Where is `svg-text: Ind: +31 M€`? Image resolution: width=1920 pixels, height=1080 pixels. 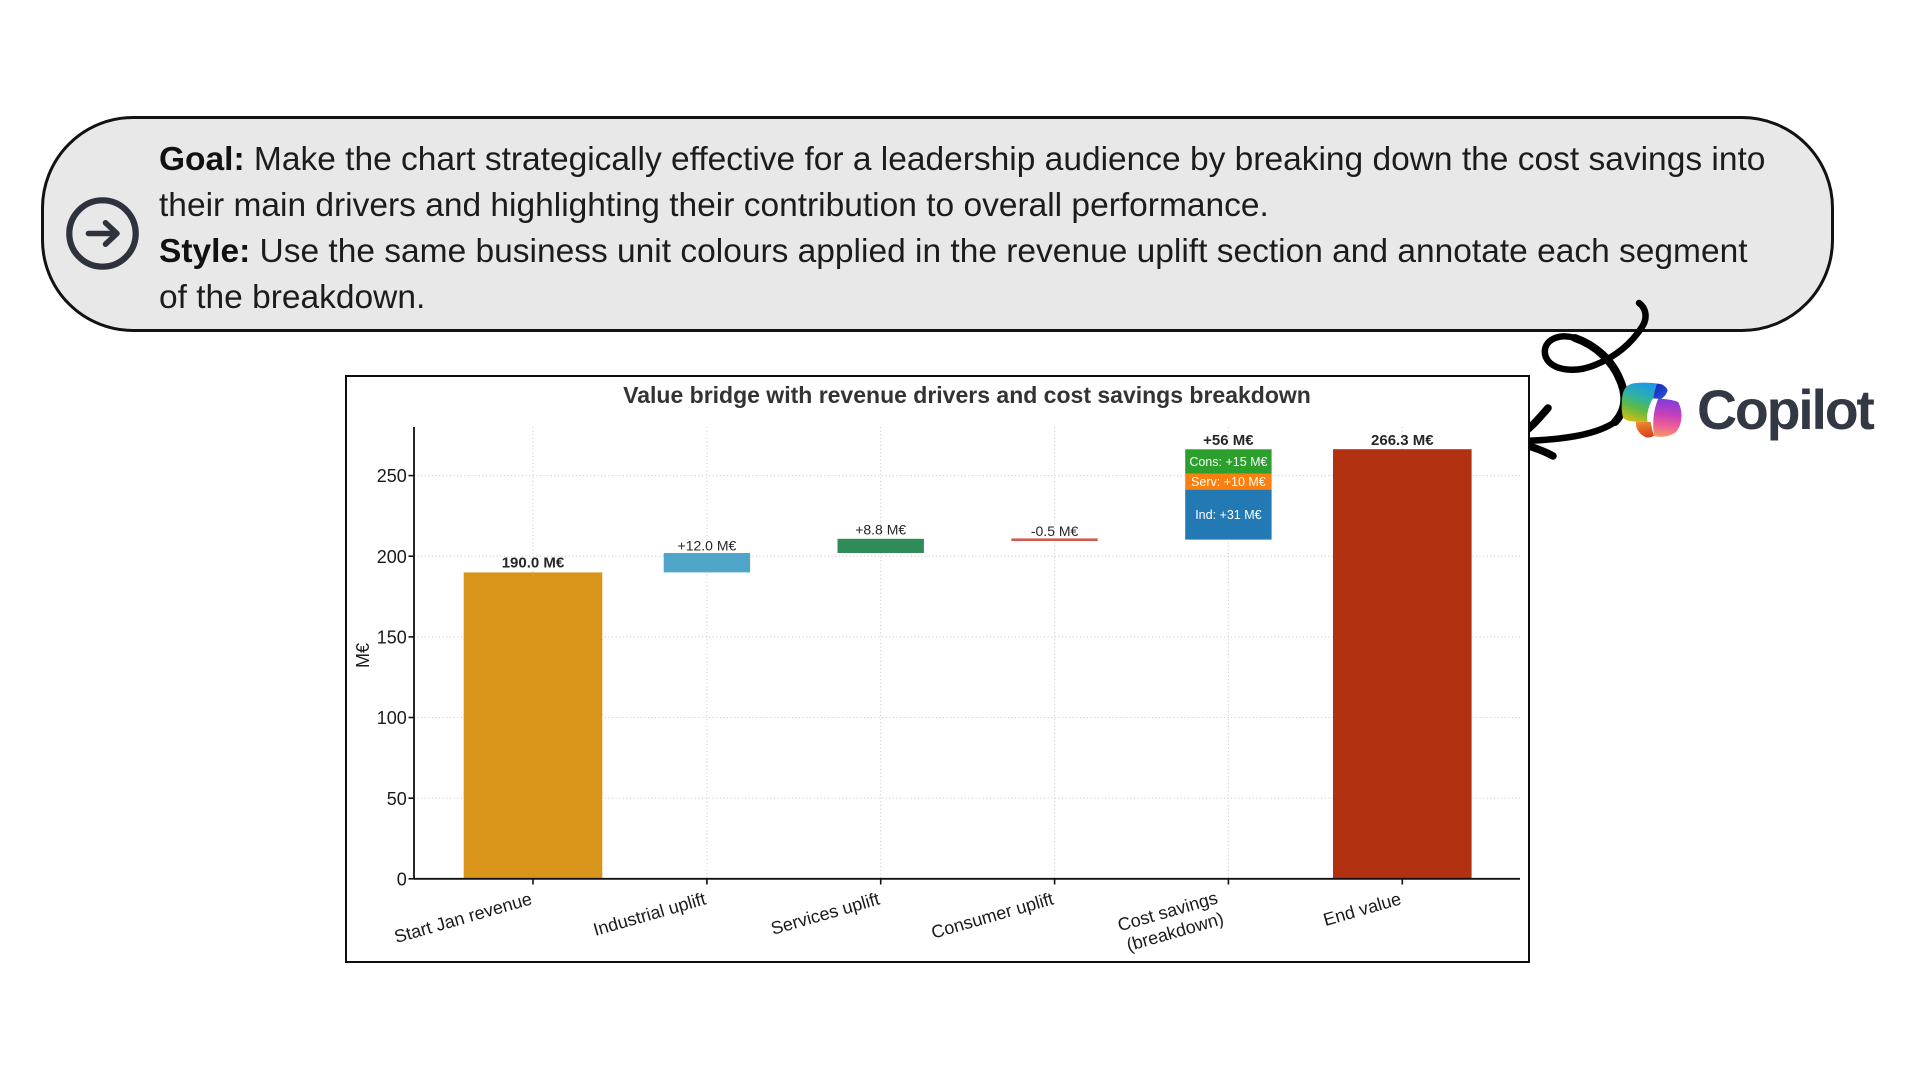 svg-text: Ind: +31 M€ is located at coordinates (1228, 515).